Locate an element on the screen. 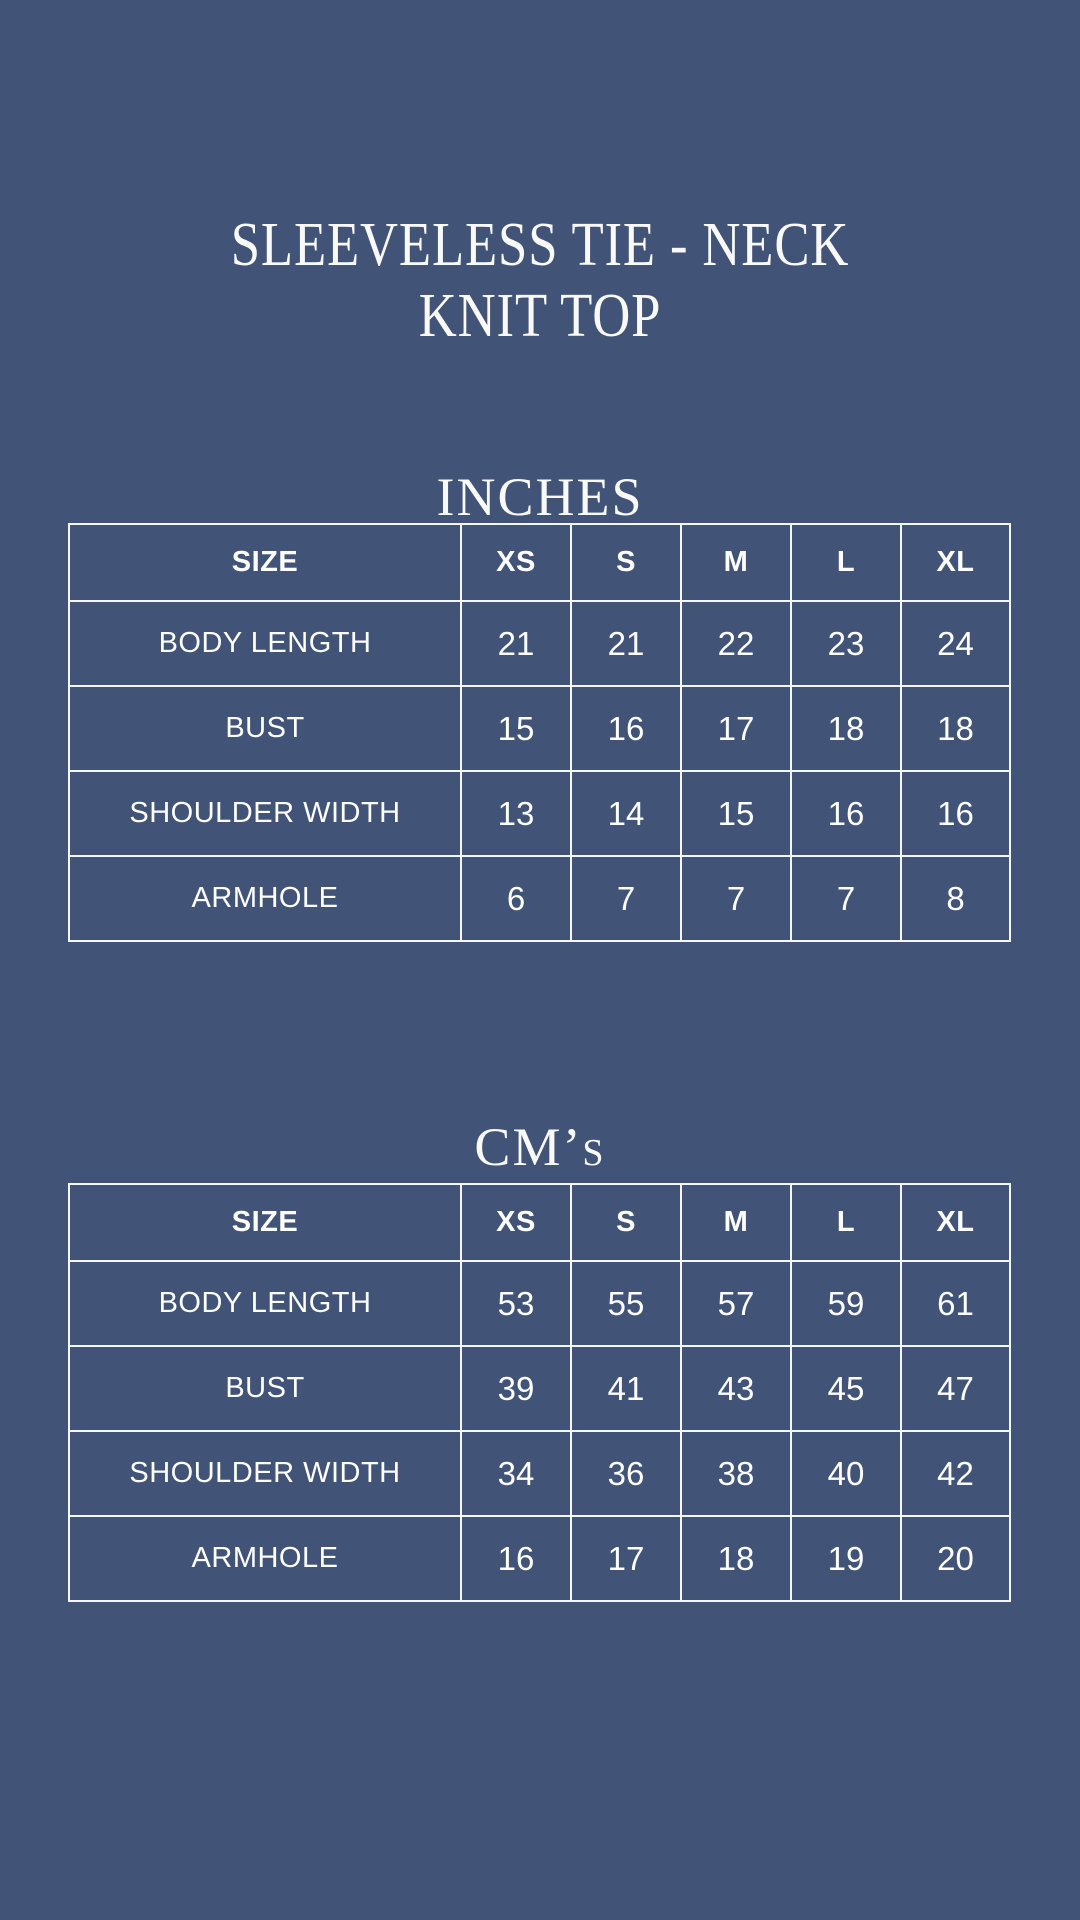  measurement-value: 59 is located at coordinates (846, 1303).